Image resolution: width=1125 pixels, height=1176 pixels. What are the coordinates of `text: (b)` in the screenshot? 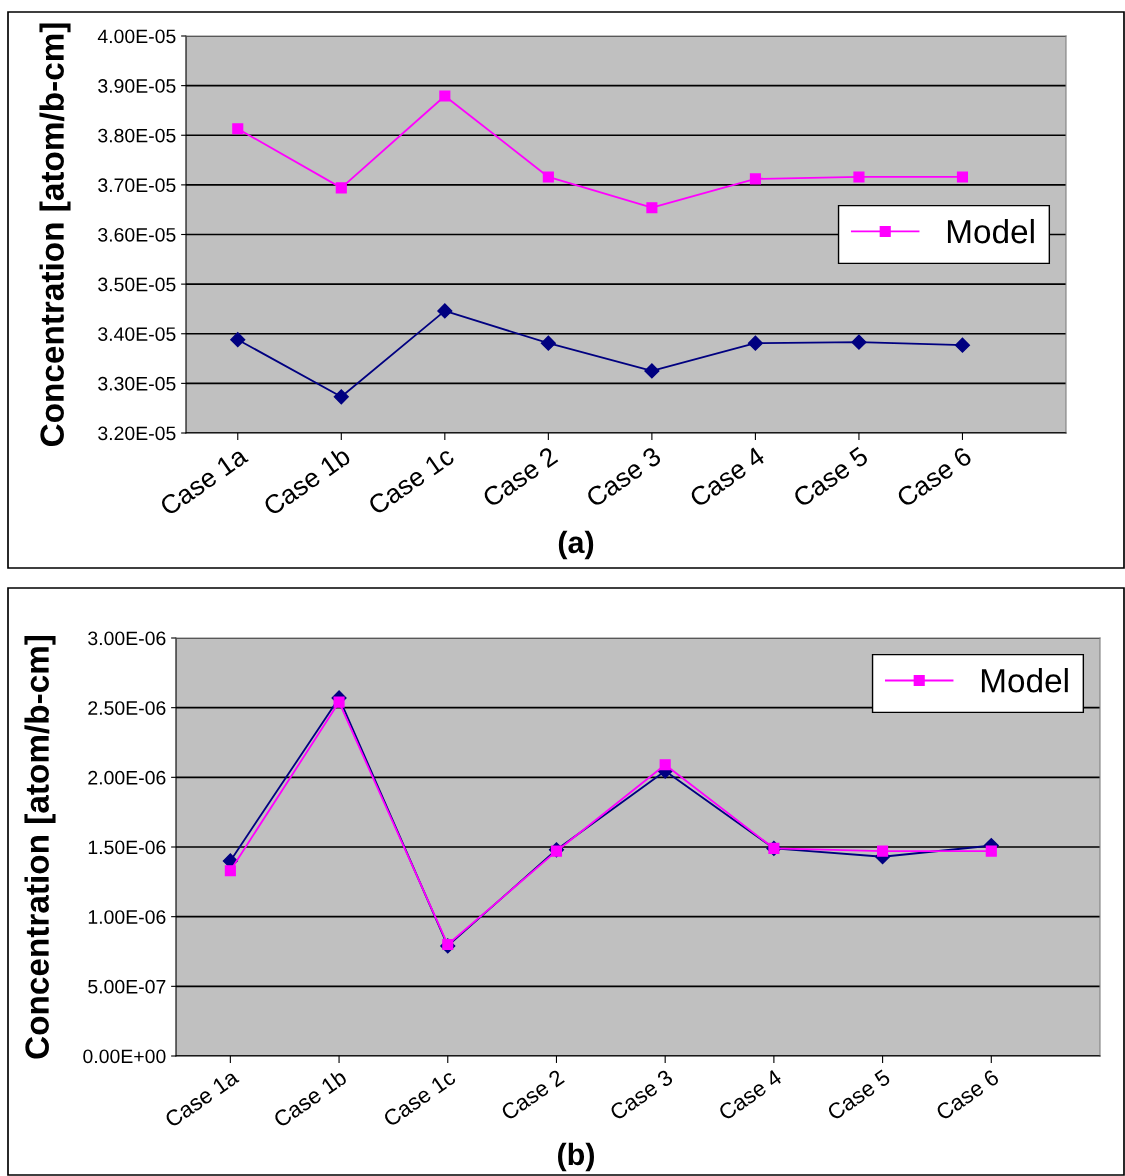 It's located at (576, 1157).